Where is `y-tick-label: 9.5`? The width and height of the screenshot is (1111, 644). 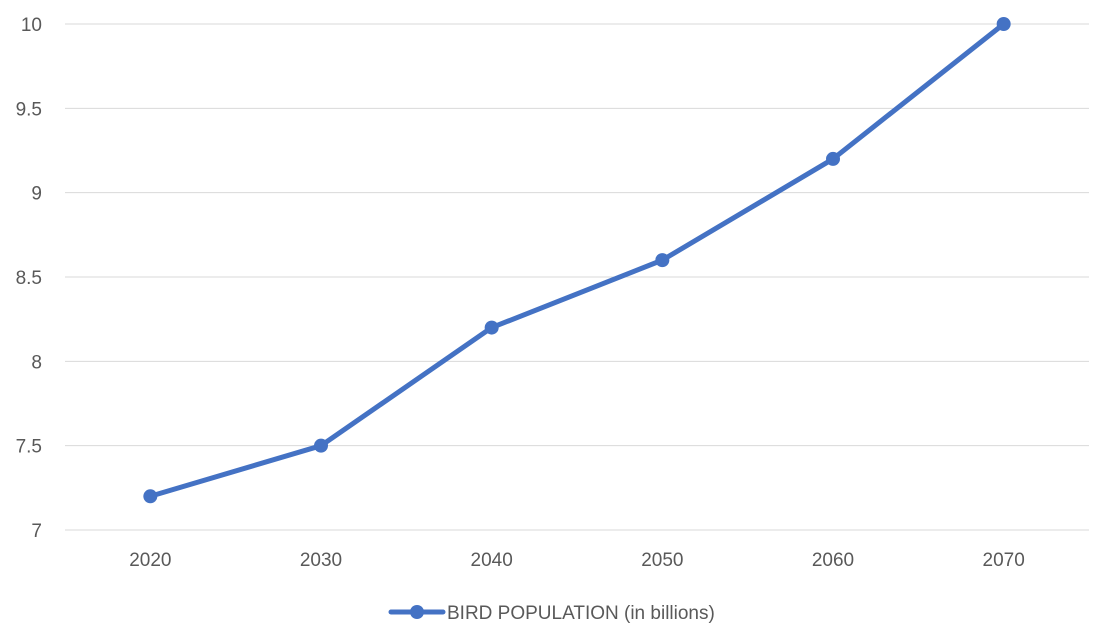
y-tick-label: 9.5 is located at coordinates (29, 109).